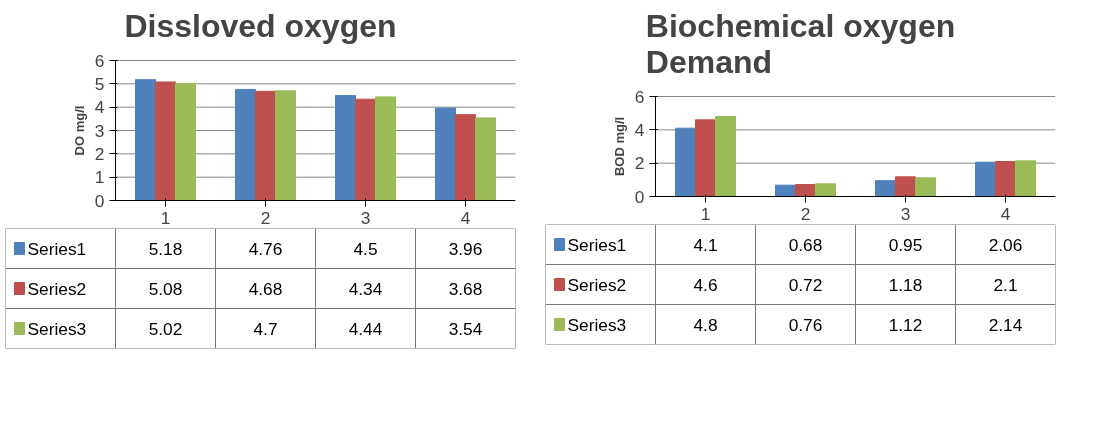 The height and width of the screenshot is (433, 1101). Describe the element at coordinates (365, 248) in the screenshot. I see `data-label: 4.5` at that location.